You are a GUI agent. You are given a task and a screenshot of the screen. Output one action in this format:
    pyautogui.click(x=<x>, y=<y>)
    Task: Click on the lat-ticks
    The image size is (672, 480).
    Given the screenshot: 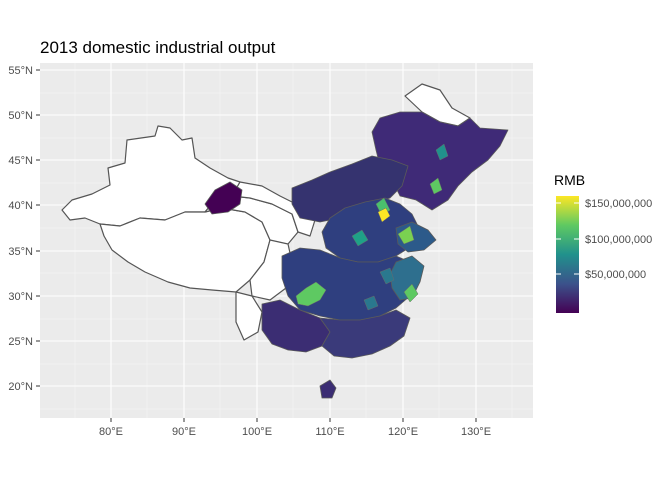 What is the action you would take?
    pyautogui.click(x=38, y=228)
    